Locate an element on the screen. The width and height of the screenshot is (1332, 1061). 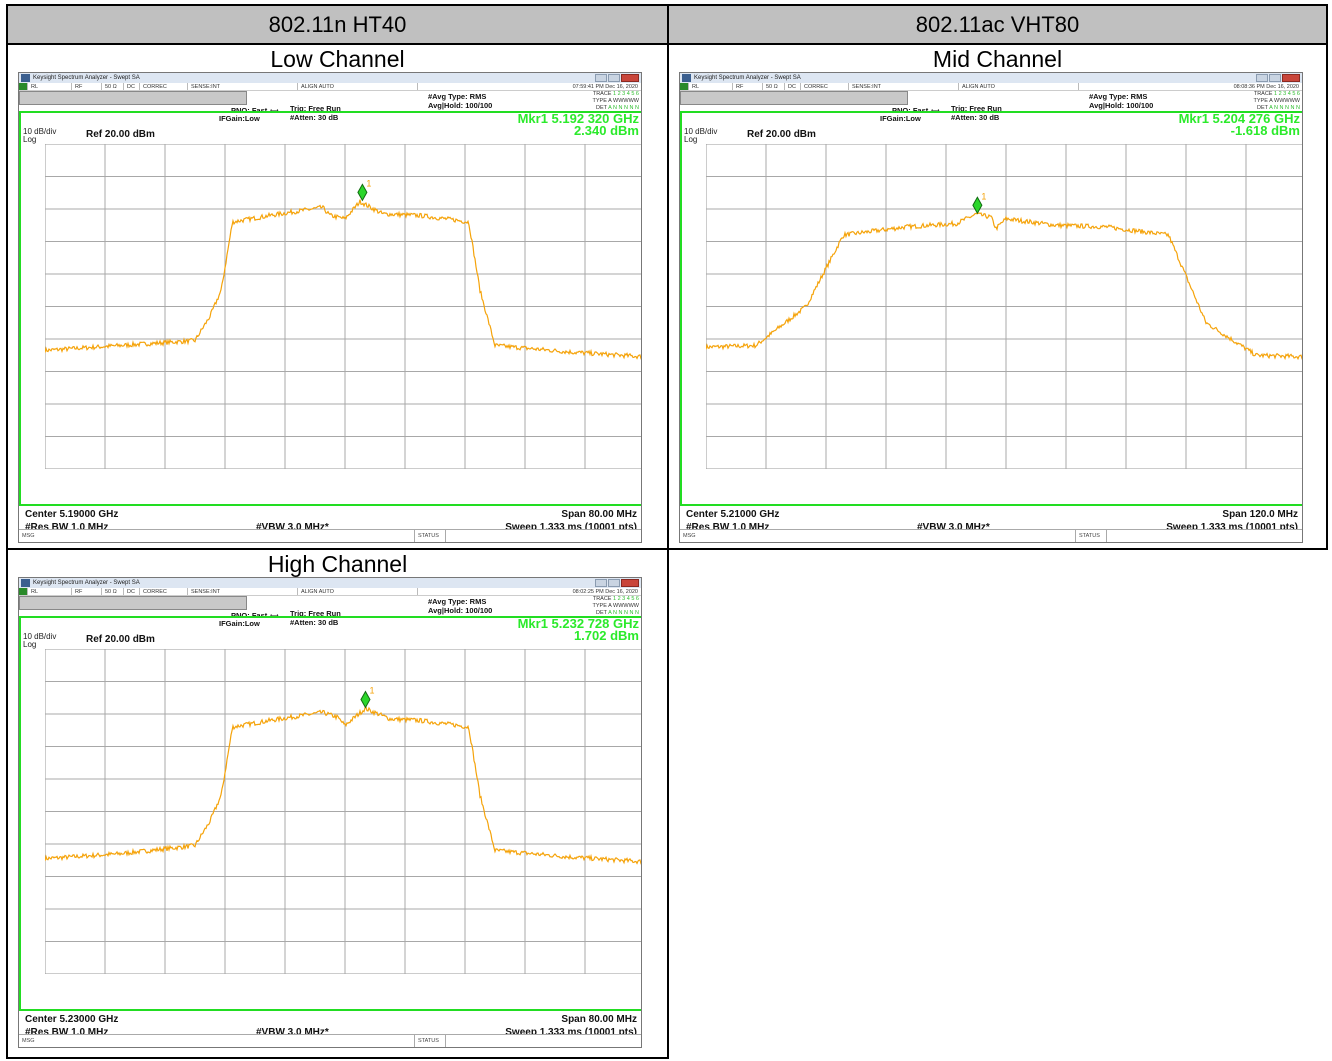
marker-readout: Mkr1 5.204 276 GHz -1.618 dBm is located at coordinates (1239, 124).